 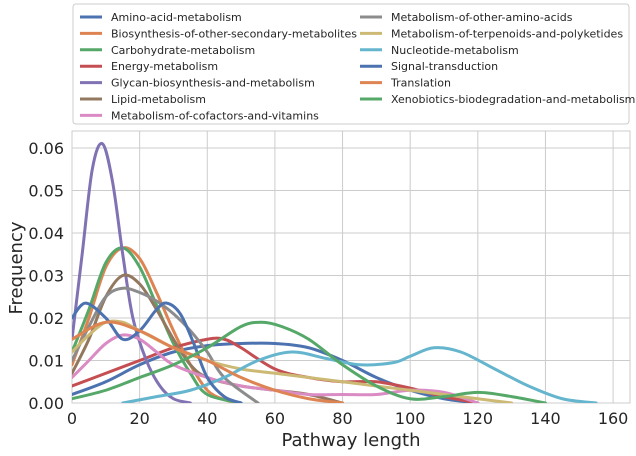 What do you see at coordinates (158, 99) in the screenshot?
I see `legend-label: Lipid-metabolism` at bounding box center [158, 99].